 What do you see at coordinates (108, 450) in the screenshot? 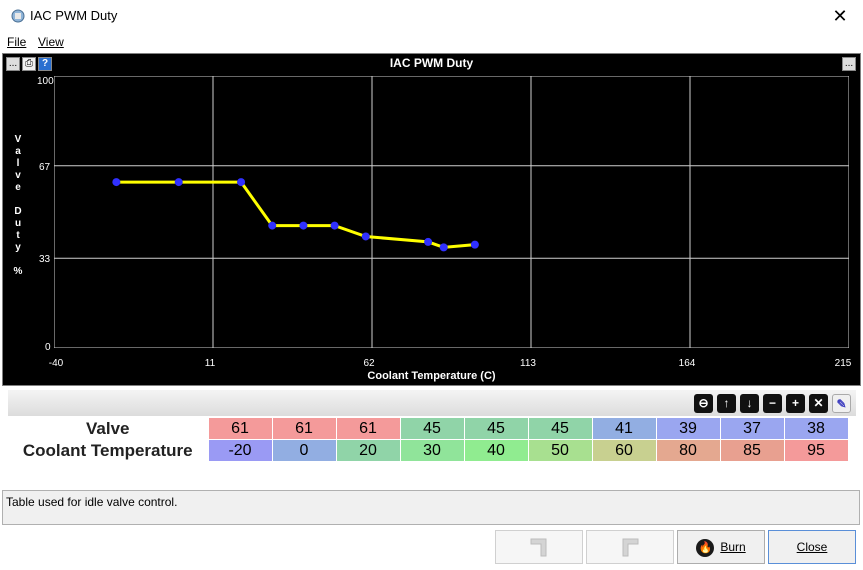
I see `row-label-coolant-temperature: Coolant Temperature` at bounding box center [108, 450].